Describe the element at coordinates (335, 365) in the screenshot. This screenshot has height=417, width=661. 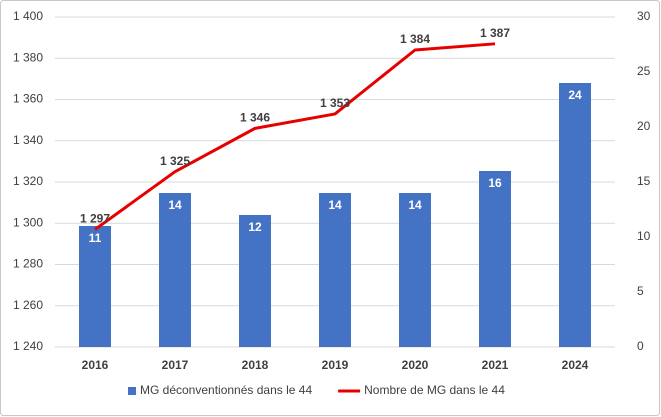
I see `x-tick-label: 2019` at that location.